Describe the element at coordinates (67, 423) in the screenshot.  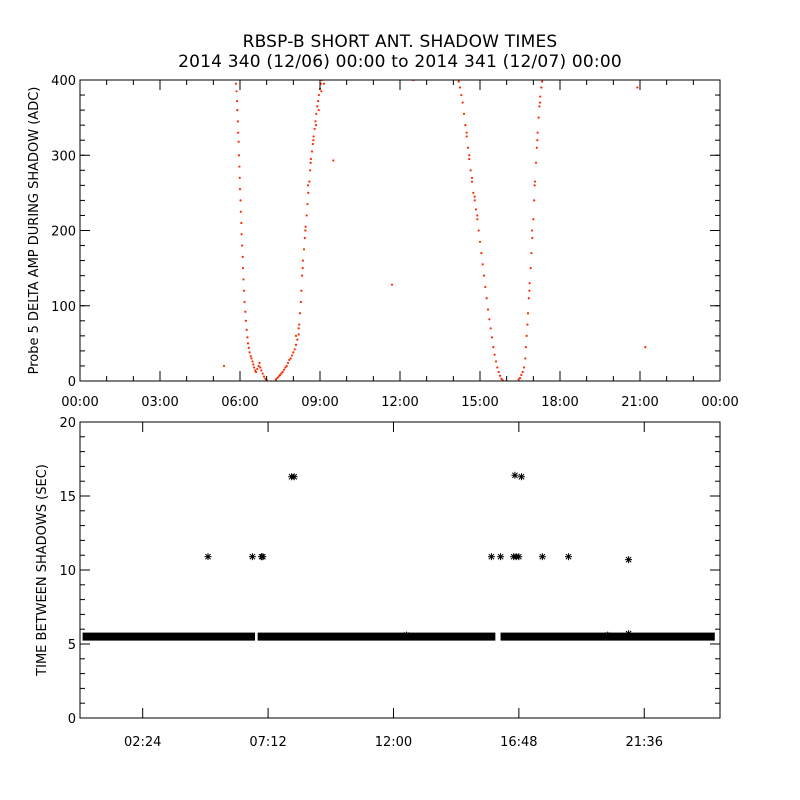
I see `y-tick-label: 20` at that location.